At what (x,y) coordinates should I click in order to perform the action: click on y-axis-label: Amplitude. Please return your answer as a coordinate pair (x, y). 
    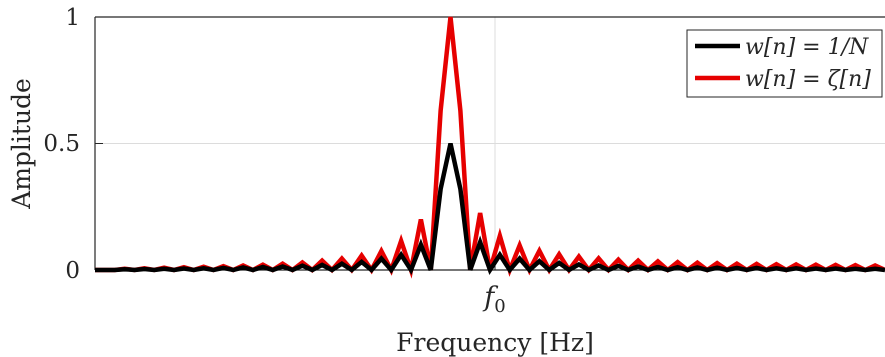
    Looking at the image, I should click on (21, 144).